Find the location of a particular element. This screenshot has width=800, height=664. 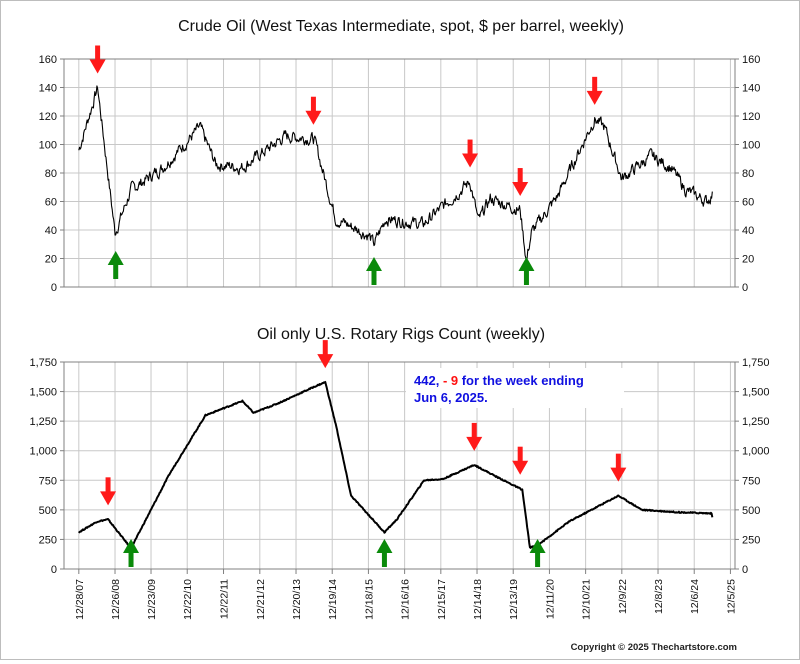

crude-oil-y-axis-left: 0 20 40 60 80 100 120 140 160 is located at coordinates (51, 174).